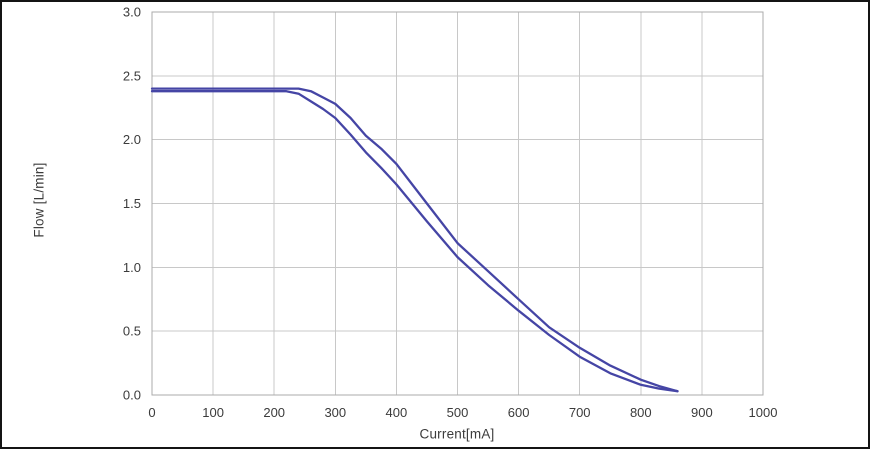  Describe the element at coordinates (702, 412) in the screenshot. I see `x-tick-label: 900` at that location.